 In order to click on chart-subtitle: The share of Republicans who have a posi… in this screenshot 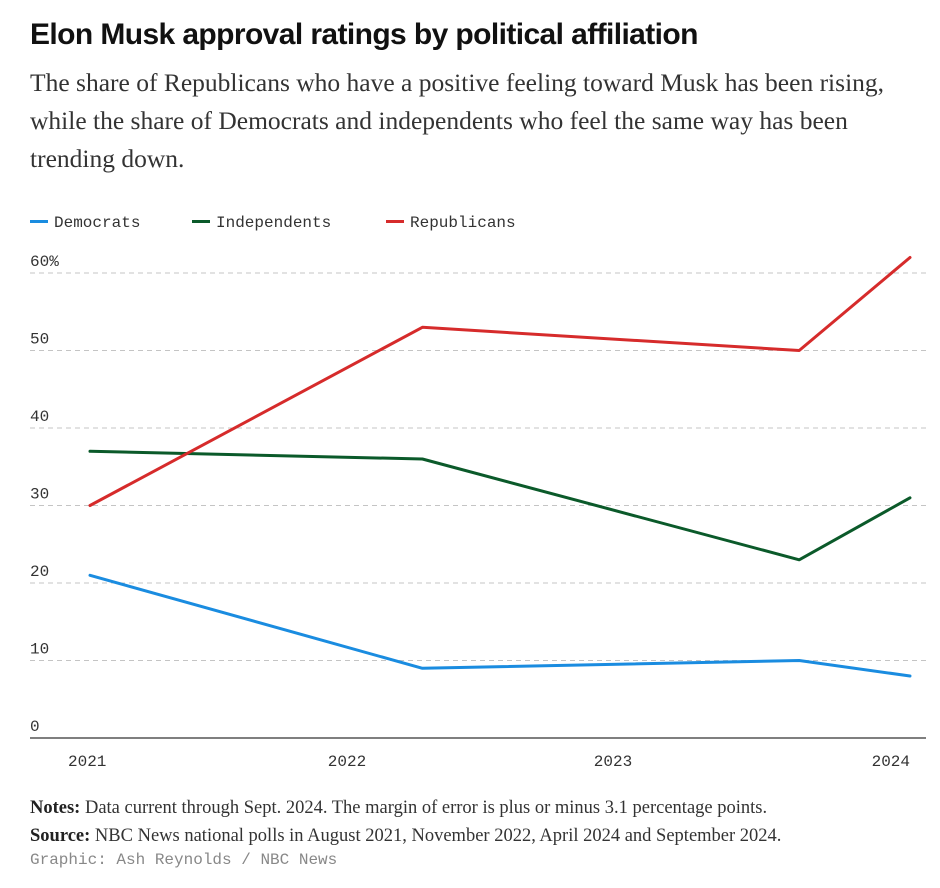, I will do `click(457, 120)`.